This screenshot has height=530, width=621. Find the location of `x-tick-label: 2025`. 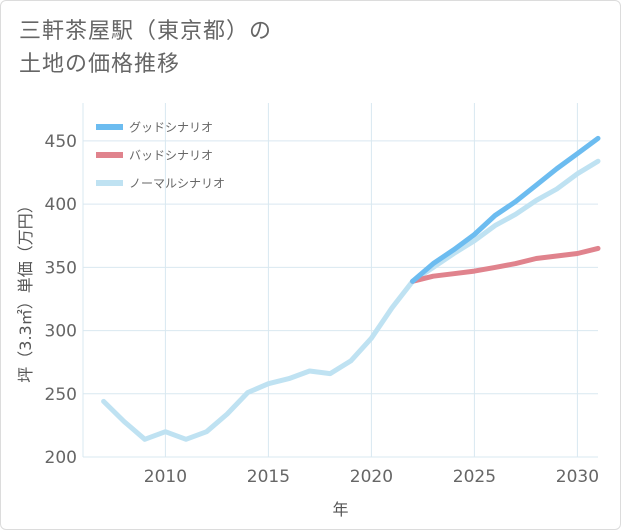

x-tick-label: 2025 is located at coordinates (474, 477).